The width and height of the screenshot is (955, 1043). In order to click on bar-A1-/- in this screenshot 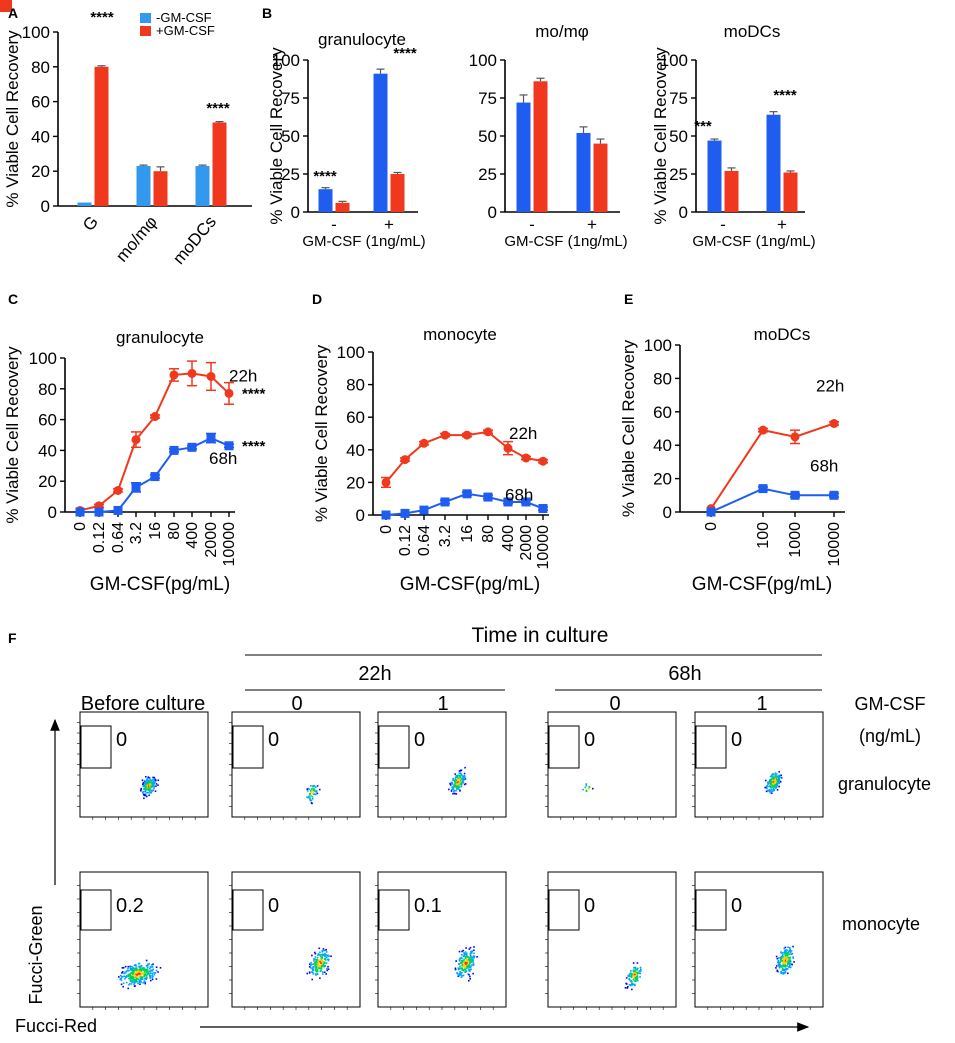, I will do `click(790, 192)`.